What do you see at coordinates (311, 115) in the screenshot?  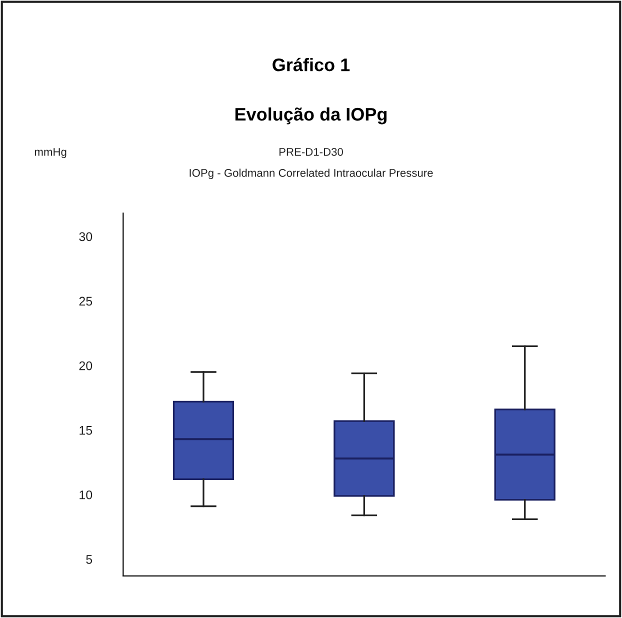 I see `chart-subtitle: Evolução da IOPg` at bounding box center [311, 115].